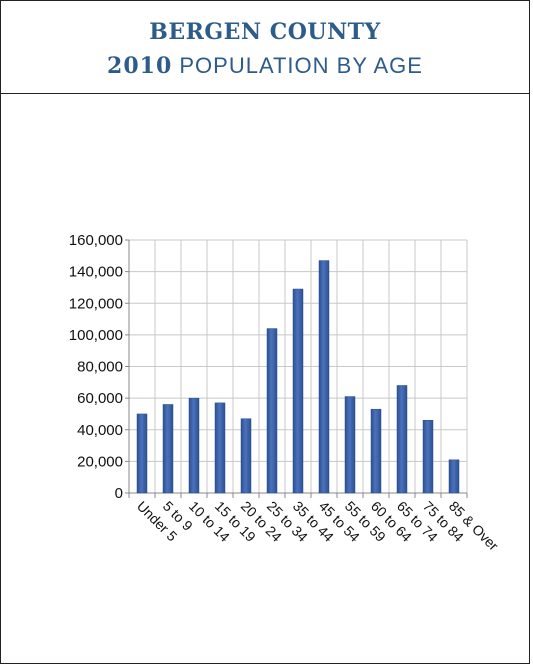 Image resolution: width=533 pixels, height=667 pixels. Describe the element at coordinates (100, 430) in the screenshot. I see `y-tick-label: 40,000` at that location.